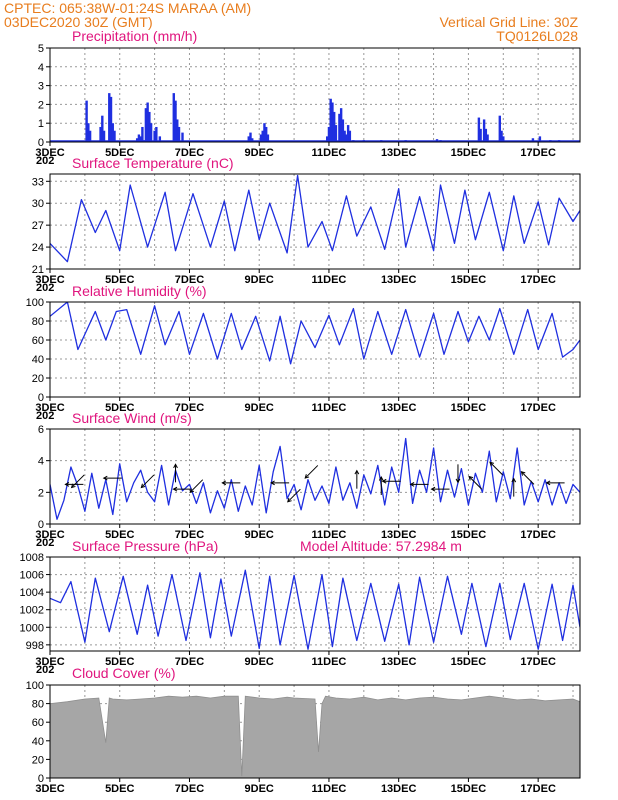  Describe the element at coordinates (153, 163) in the screenshot. I see `panel-title-temperature: Surface Temperature (nC)` at that location.